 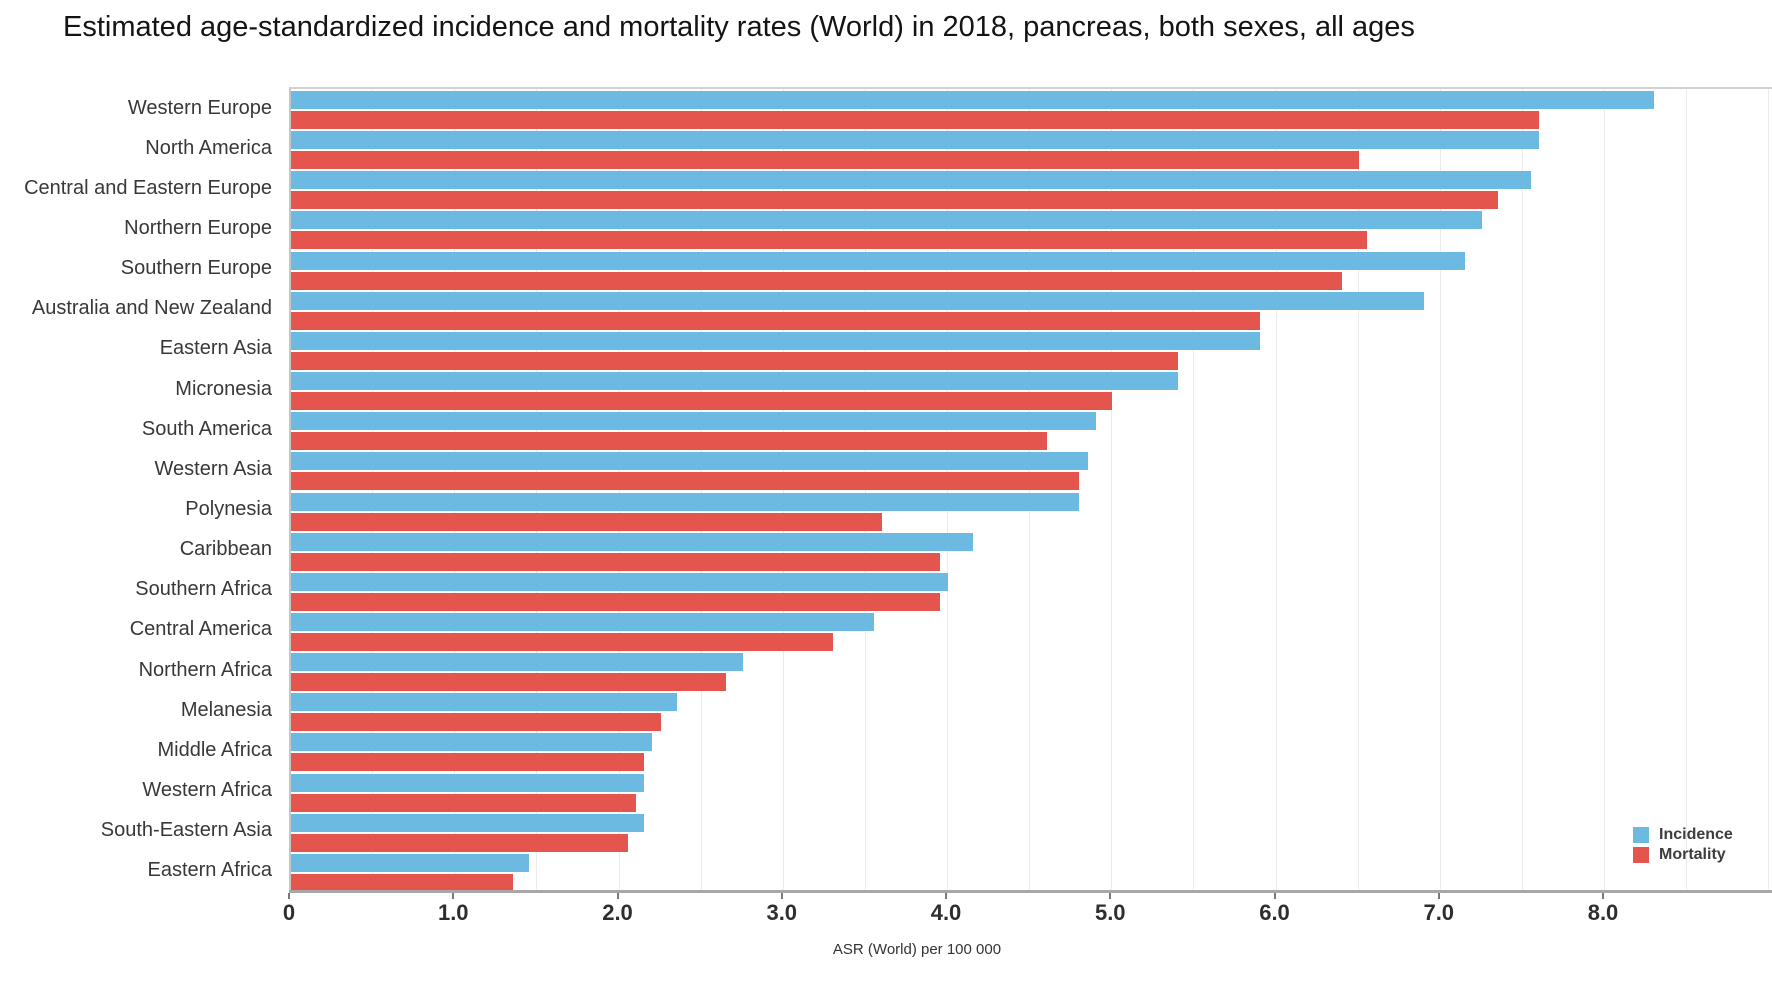 What do you see at coordinates (1031, 632) in the screenshot?
I see `chart-row-central-america` at bounding box center [1031, 632].